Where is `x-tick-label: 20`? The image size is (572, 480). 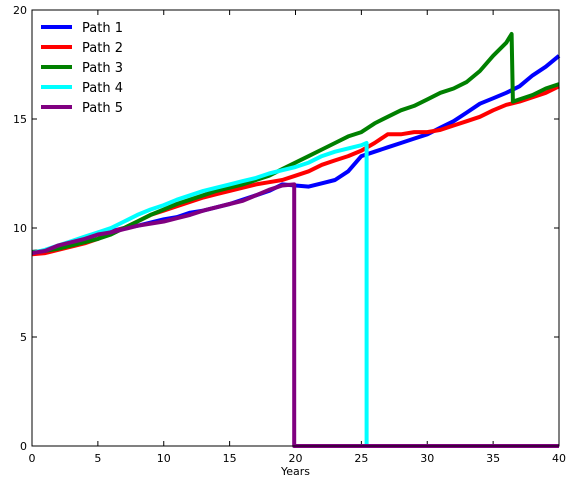
x-tick-label: 20 is located at coordinates (296, 458).